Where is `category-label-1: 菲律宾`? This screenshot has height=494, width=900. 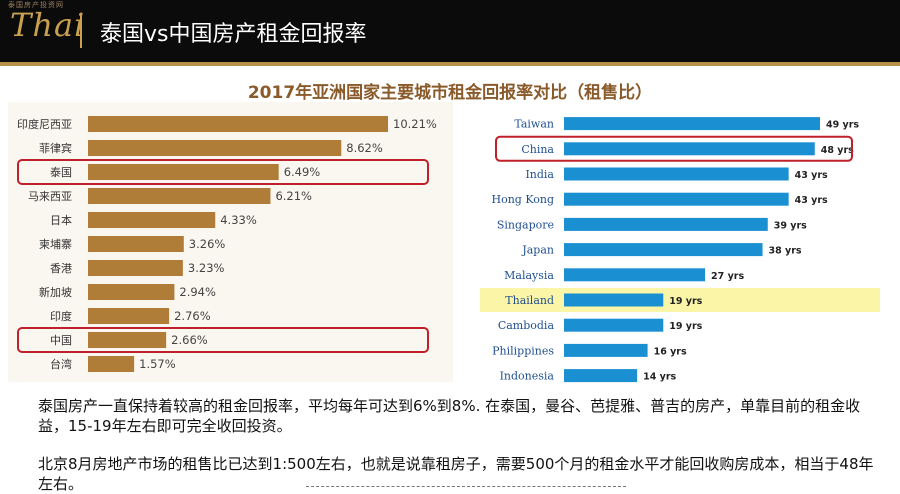
category-label-1: 菲律宾 is located at coordinates (55, 148).